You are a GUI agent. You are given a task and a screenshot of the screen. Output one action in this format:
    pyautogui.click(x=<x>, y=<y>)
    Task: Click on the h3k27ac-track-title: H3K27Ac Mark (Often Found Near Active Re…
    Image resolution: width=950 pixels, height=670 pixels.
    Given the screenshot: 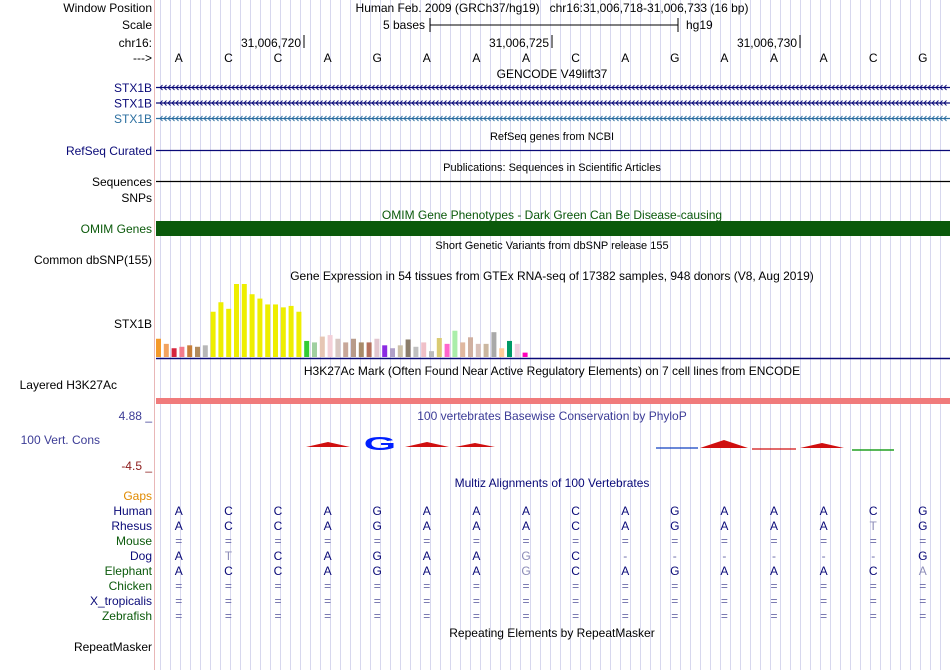 What is the action you would take?
    pyautogui.click(x=552, y=371)
    